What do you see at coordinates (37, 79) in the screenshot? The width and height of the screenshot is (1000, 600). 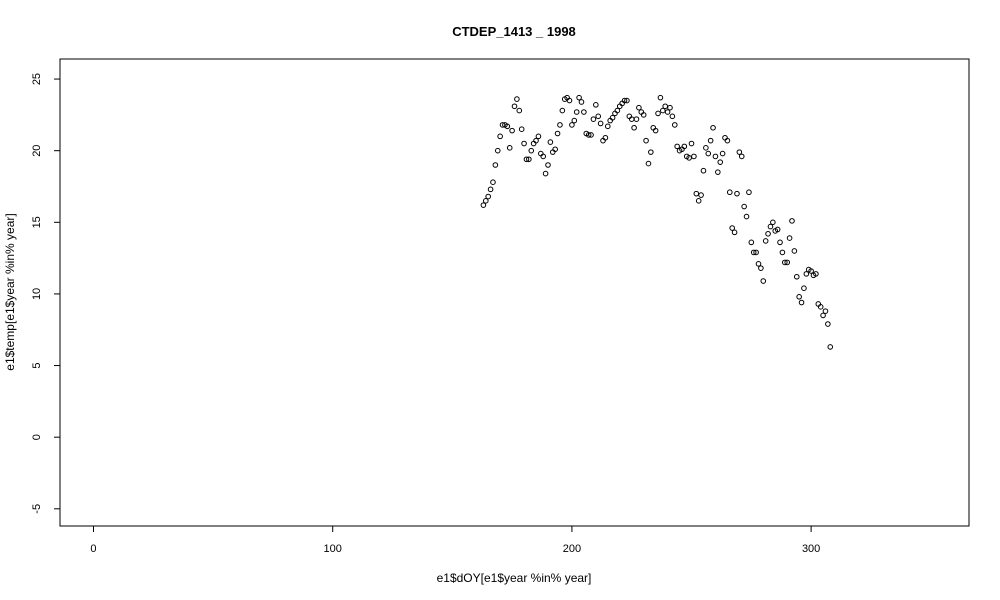 I see `y-tick-label: 25` at bounding box center [37, 79].